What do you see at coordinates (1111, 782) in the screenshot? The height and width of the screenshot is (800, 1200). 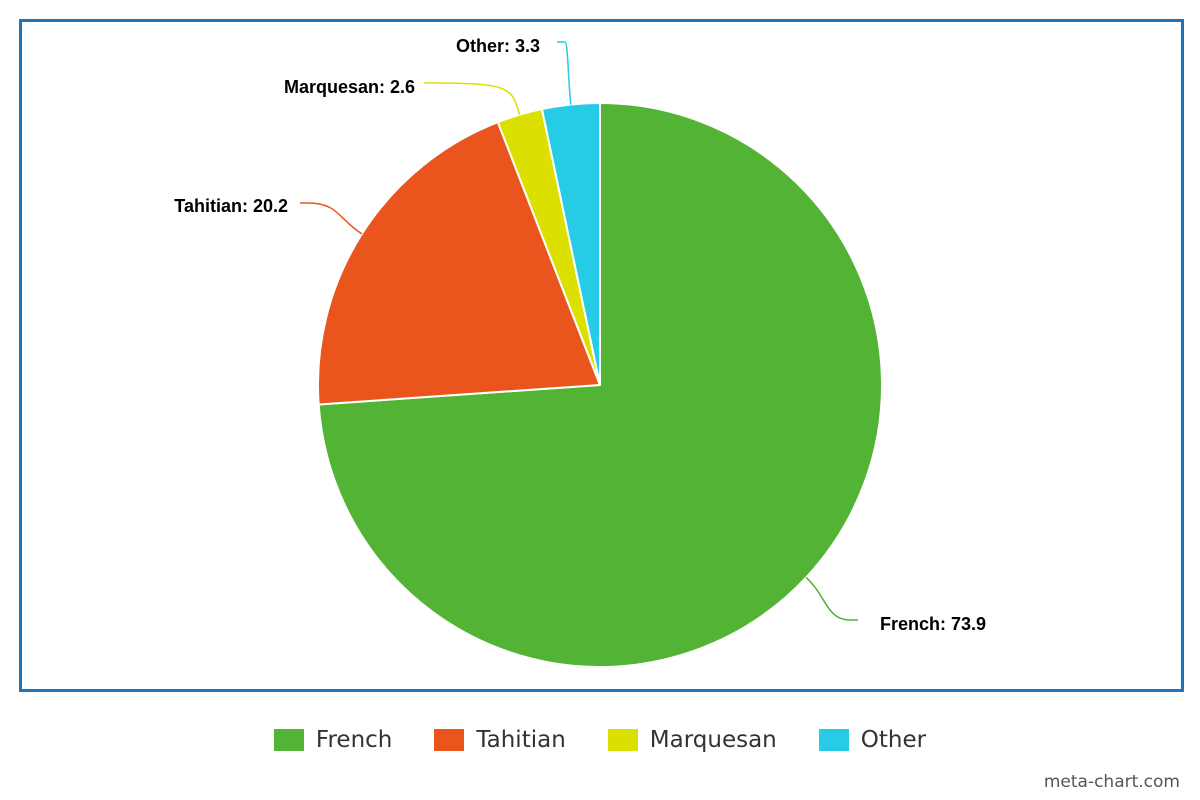 I see `watermark: meta-chart.com` at bounding box center [1111, 782].